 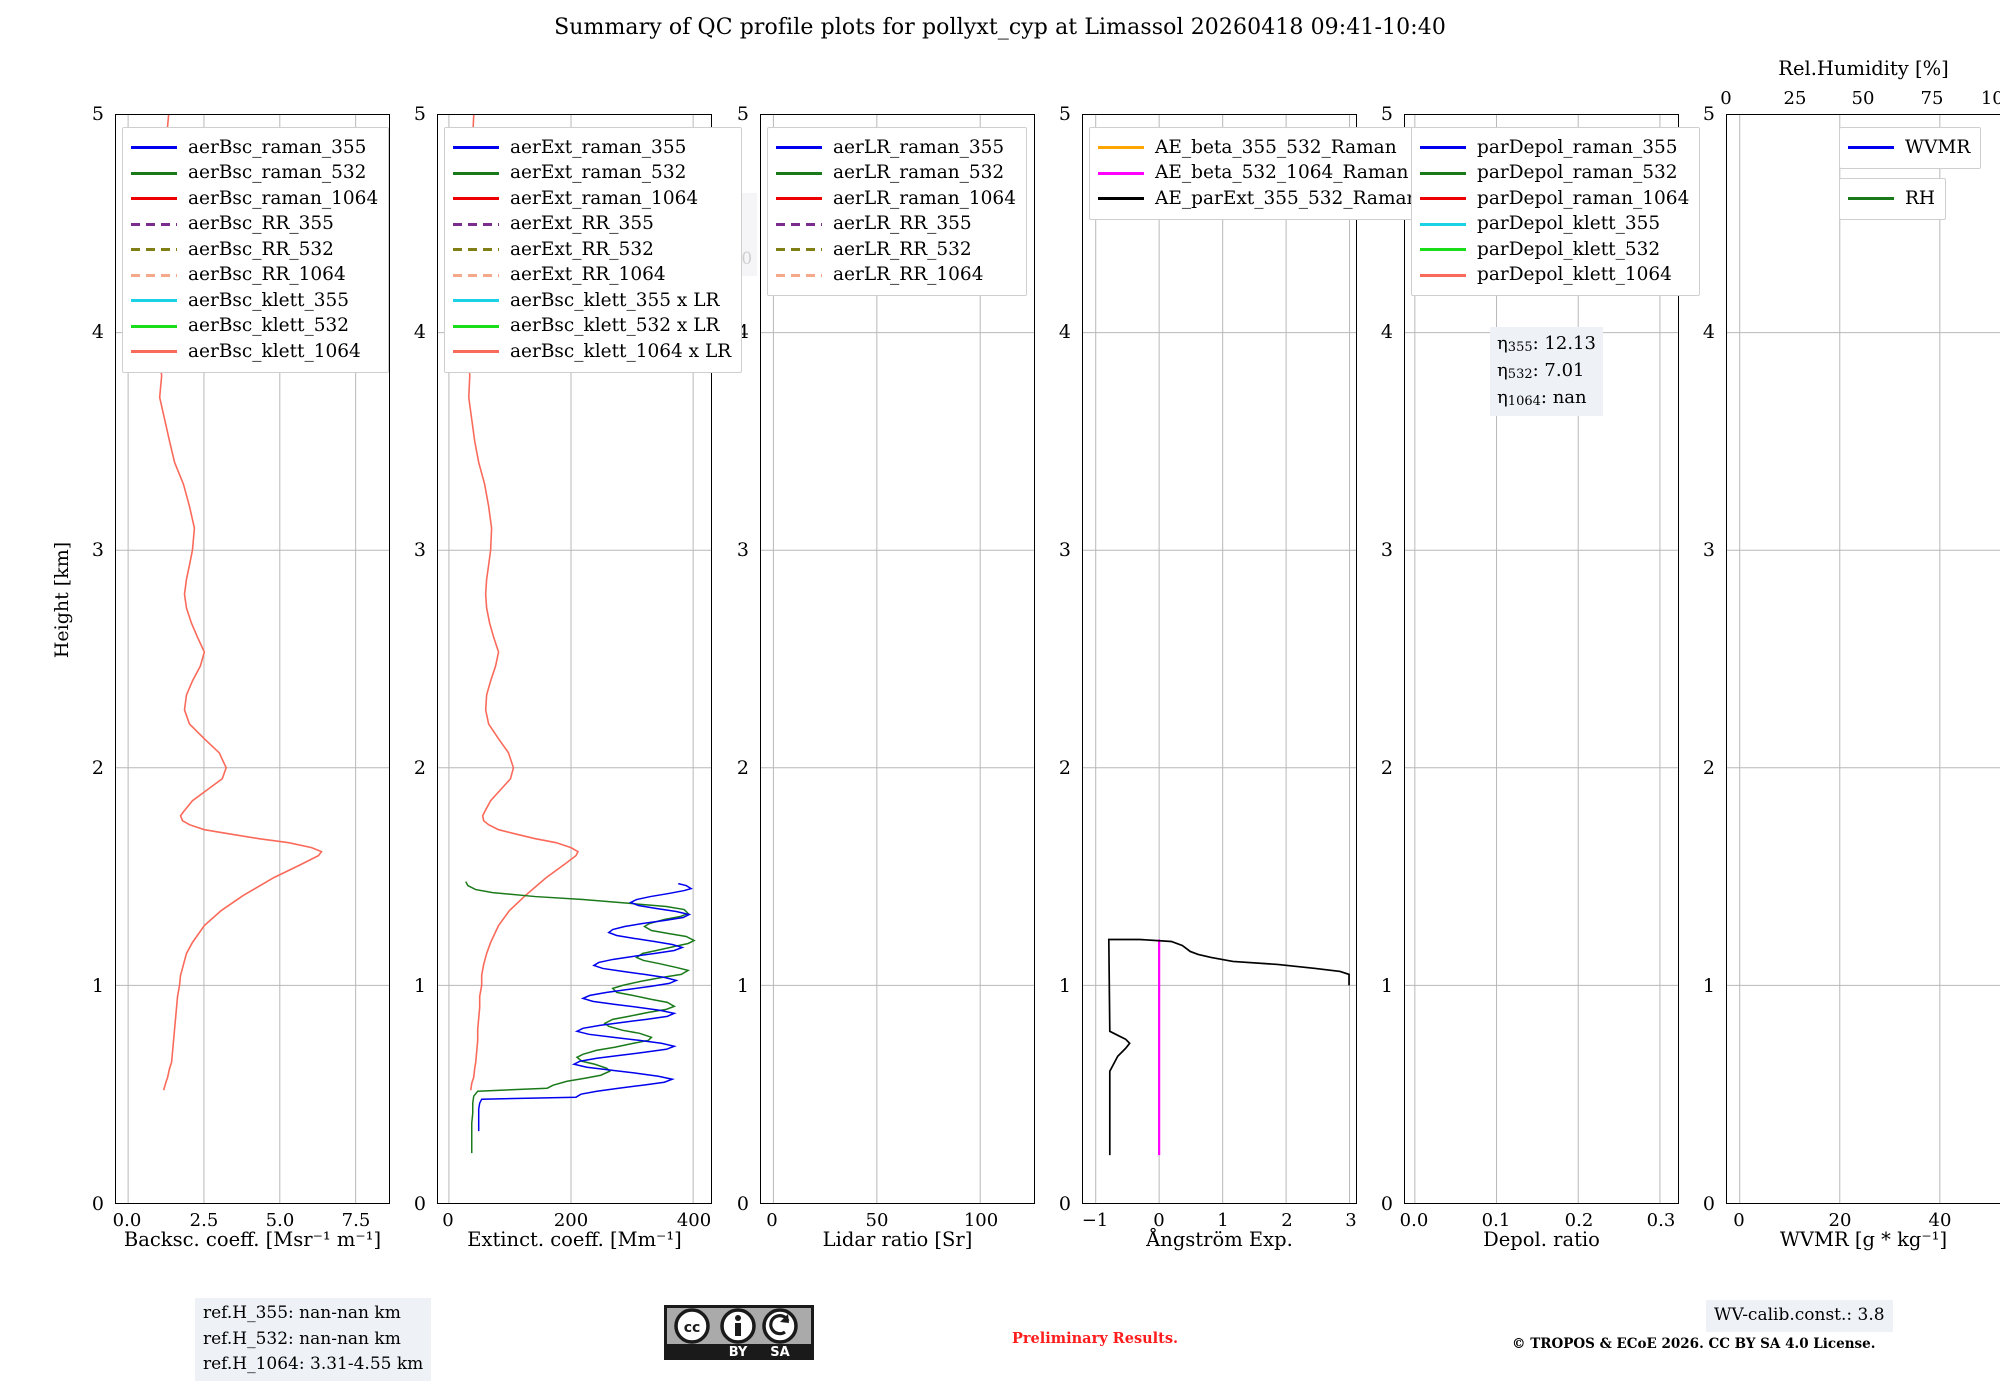 I want to click on legend-item: parDepol_klett_1064, so click(x=1554, y=276).